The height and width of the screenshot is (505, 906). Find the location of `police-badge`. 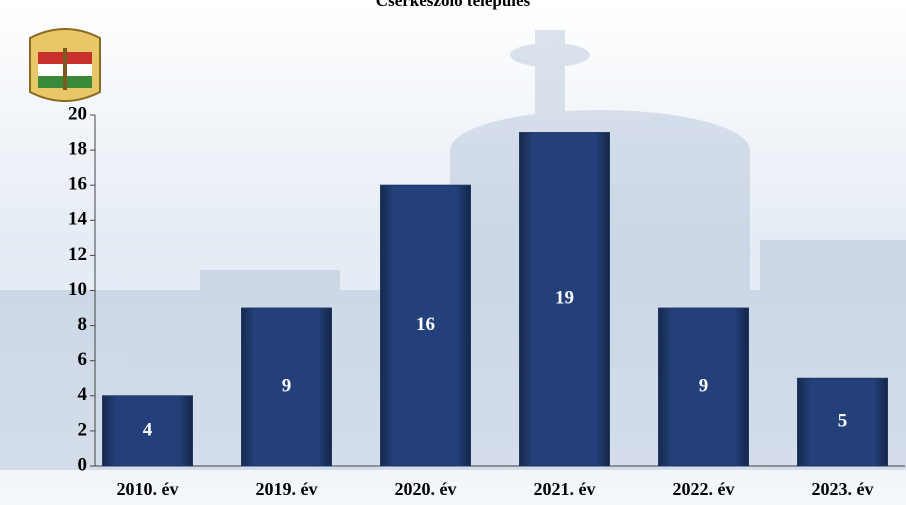

police-badge is located at coordinates (65, 65).